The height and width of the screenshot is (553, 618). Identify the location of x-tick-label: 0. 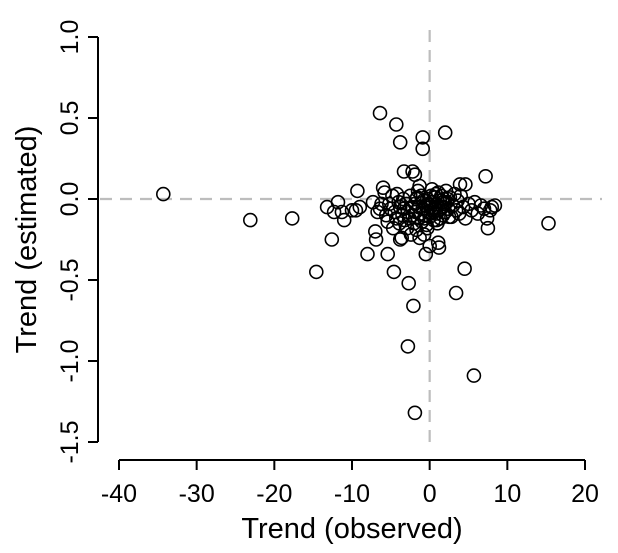
(430, 494).